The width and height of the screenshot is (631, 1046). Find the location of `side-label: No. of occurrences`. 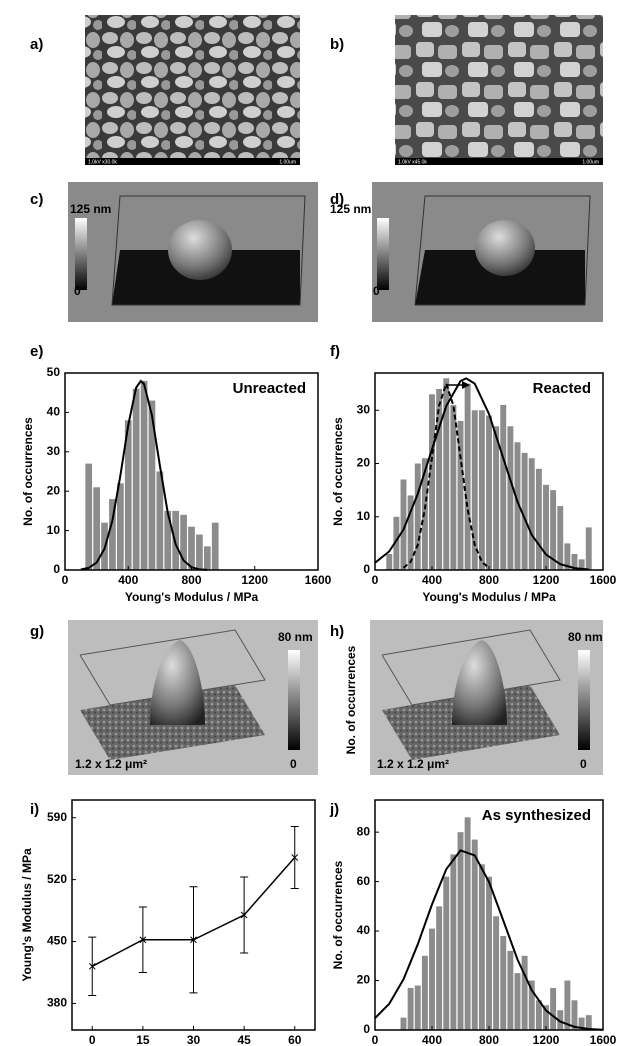

side-label: No. of occurrences is located at coordinates (351, 699).